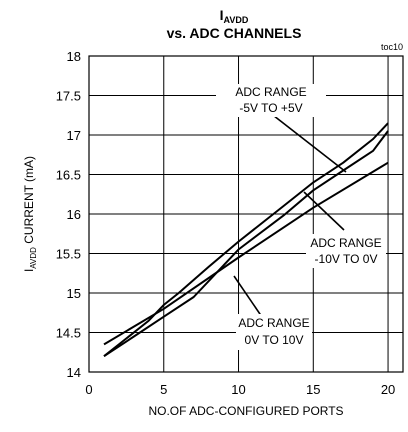  I want to click on x-tick-label-0: 0, so click(88, 389).